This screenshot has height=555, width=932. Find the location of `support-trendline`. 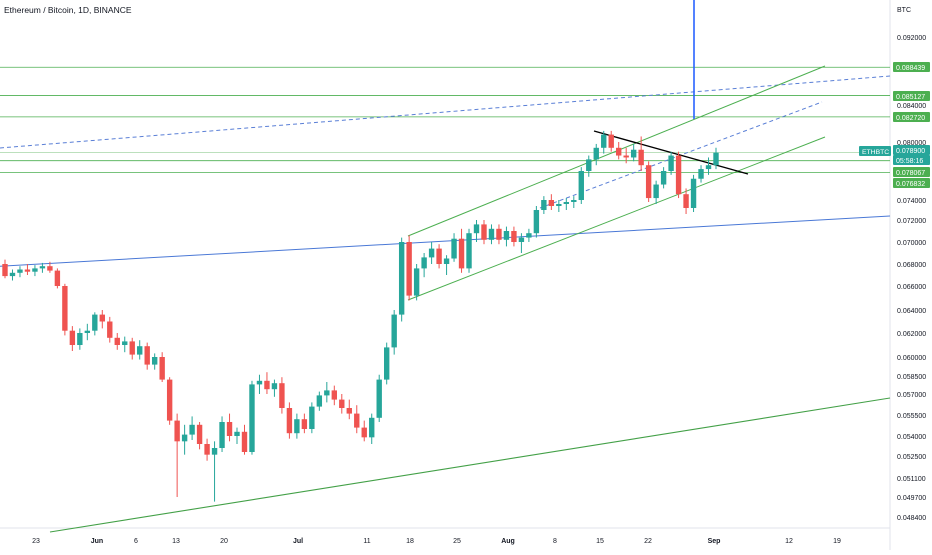

support-trendline is located at coordinates (445, 241).